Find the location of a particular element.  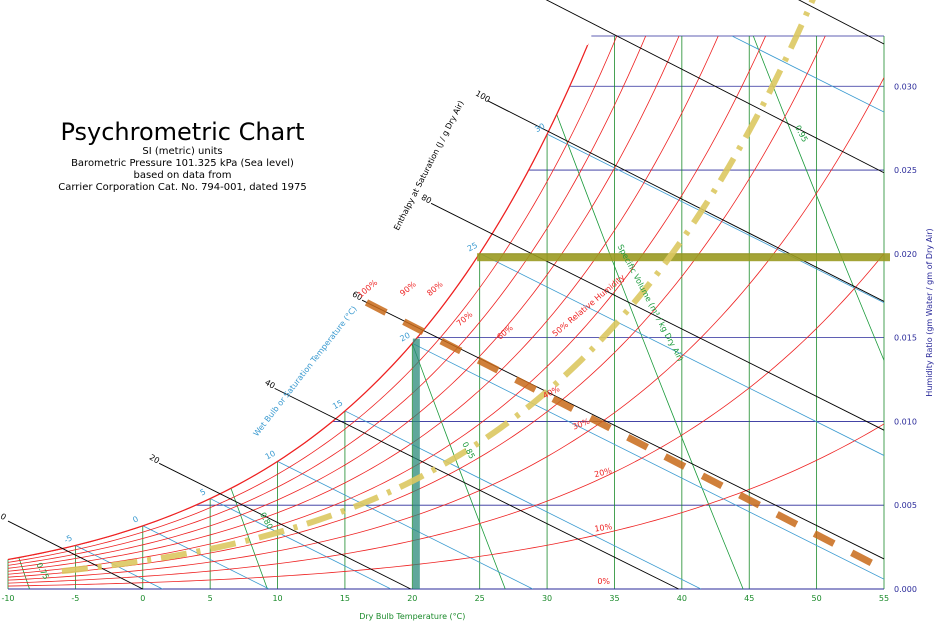

x-tick-label: 35 is located at coordinates (614, 598).